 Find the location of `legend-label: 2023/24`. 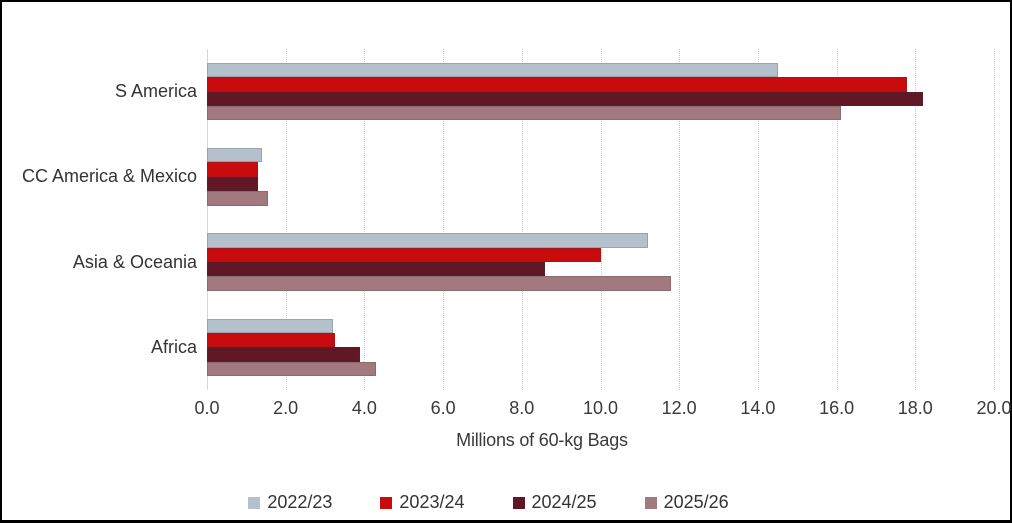

legend-label: 2023/24 is located at coordinates (432, 502).